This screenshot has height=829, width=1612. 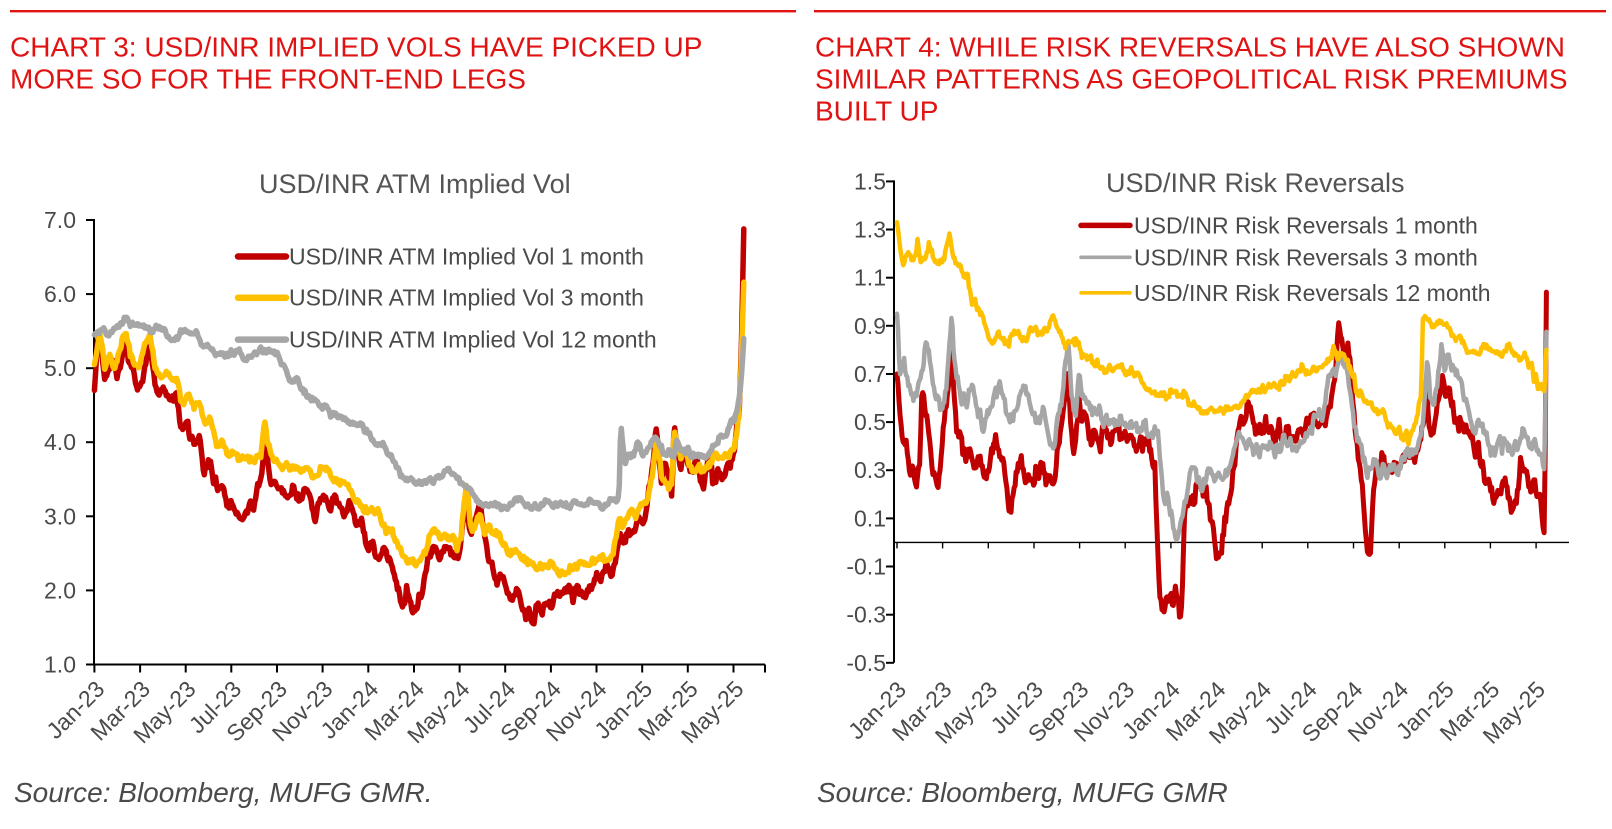 I want to click on svg-text: 0.5, so click(x=870, y=422).